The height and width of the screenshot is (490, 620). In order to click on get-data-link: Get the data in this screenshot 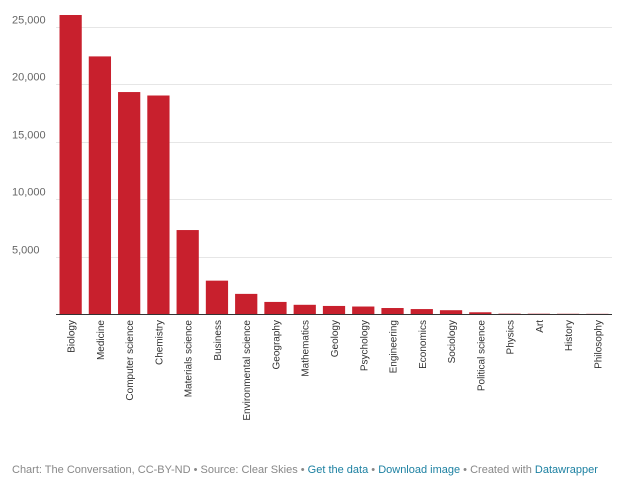, I will do `click(338, 470)`.